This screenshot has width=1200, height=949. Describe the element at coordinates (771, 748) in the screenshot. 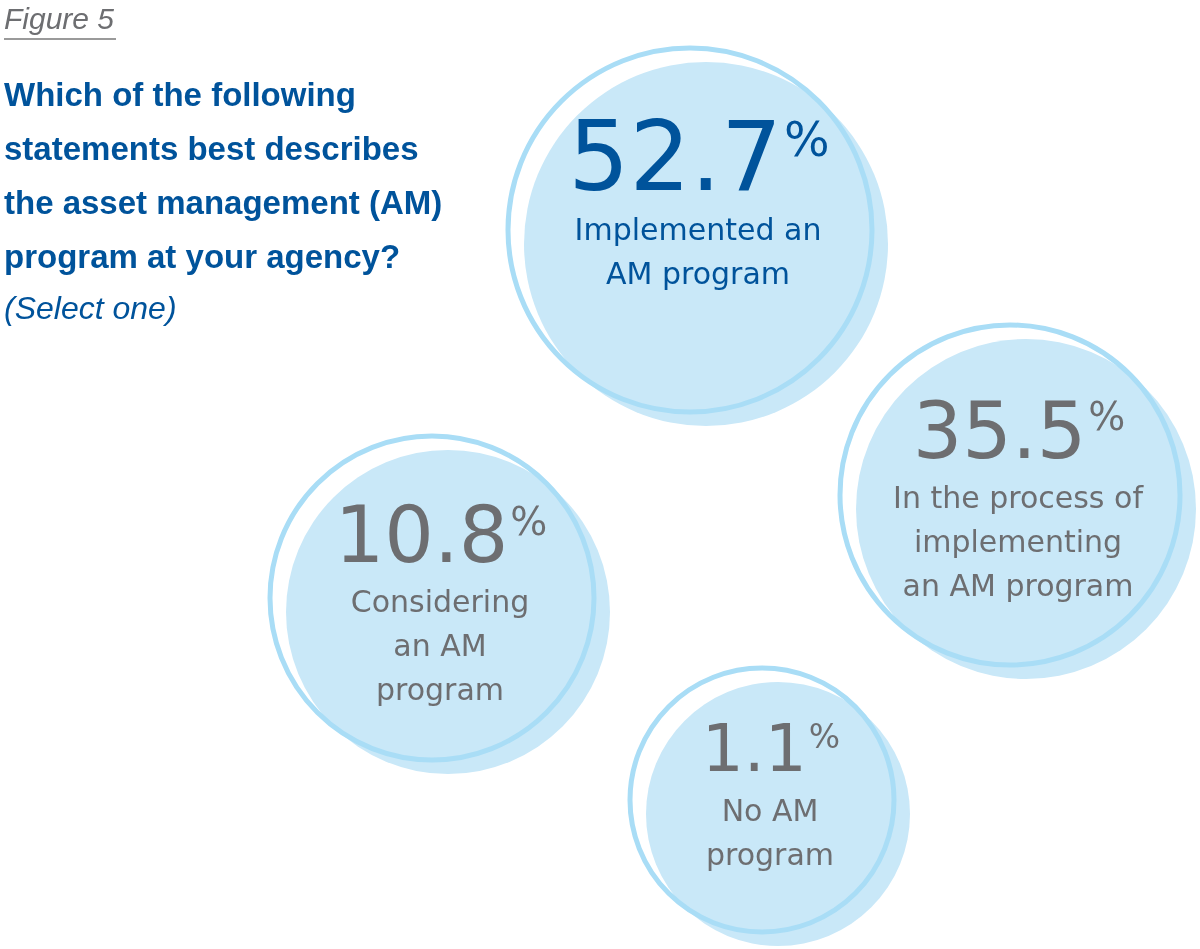

I see `data-label: 1.1%` at that location.